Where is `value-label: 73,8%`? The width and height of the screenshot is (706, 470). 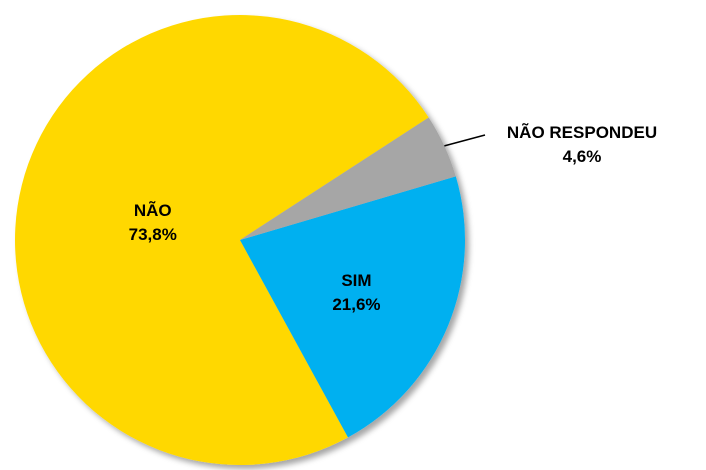 value-label: 73,8% is located at coordinates (153, 234).